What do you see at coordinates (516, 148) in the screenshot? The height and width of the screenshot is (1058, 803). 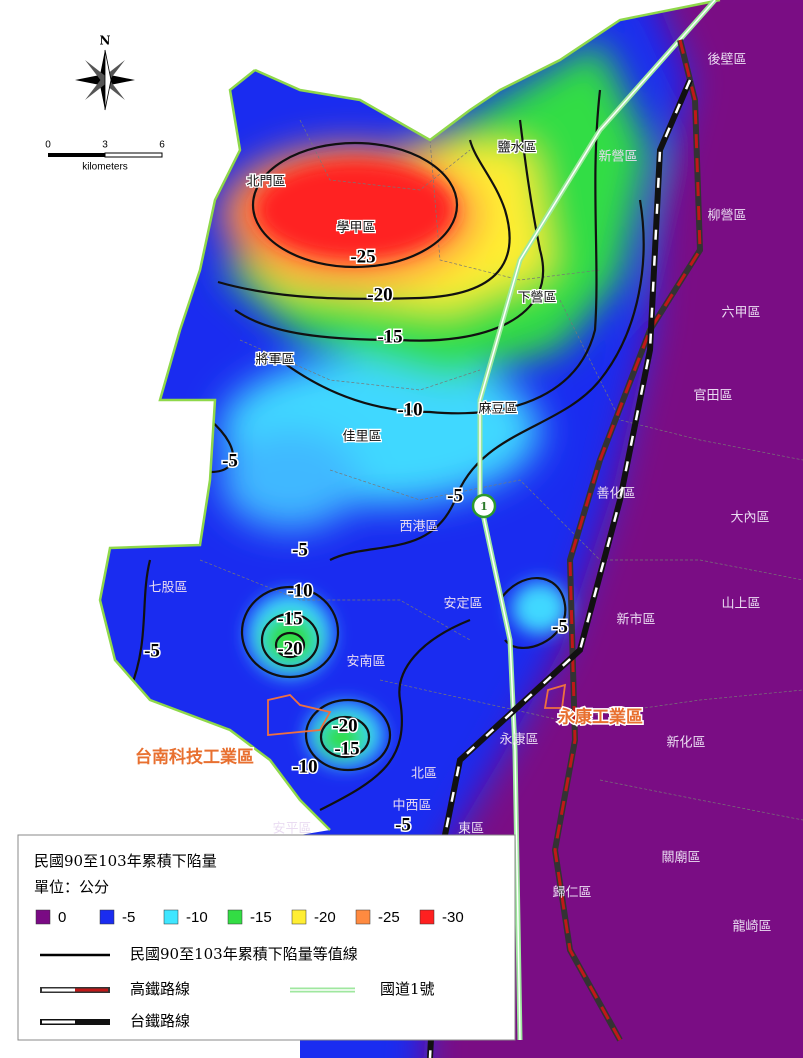 I see `district-label: 鹽水區` at bounding box center [516, 148].